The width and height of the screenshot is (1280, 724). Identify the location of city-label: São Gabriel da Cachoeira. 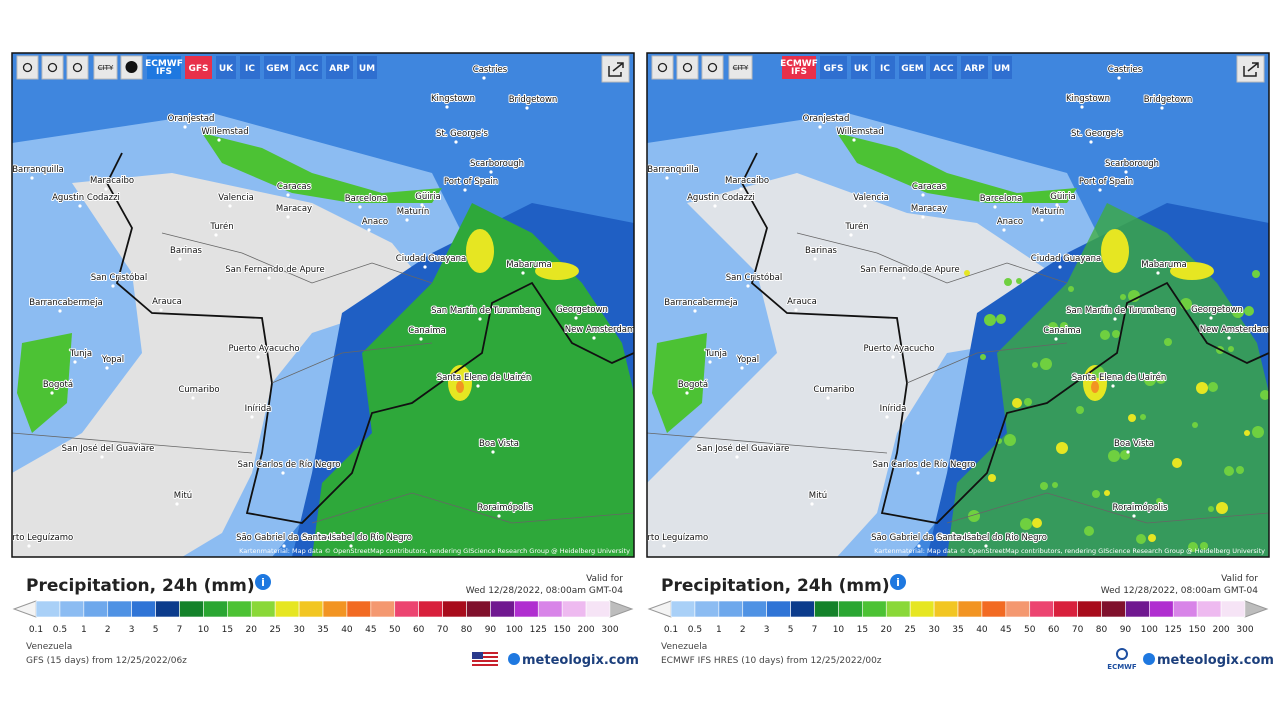
(290, 538).